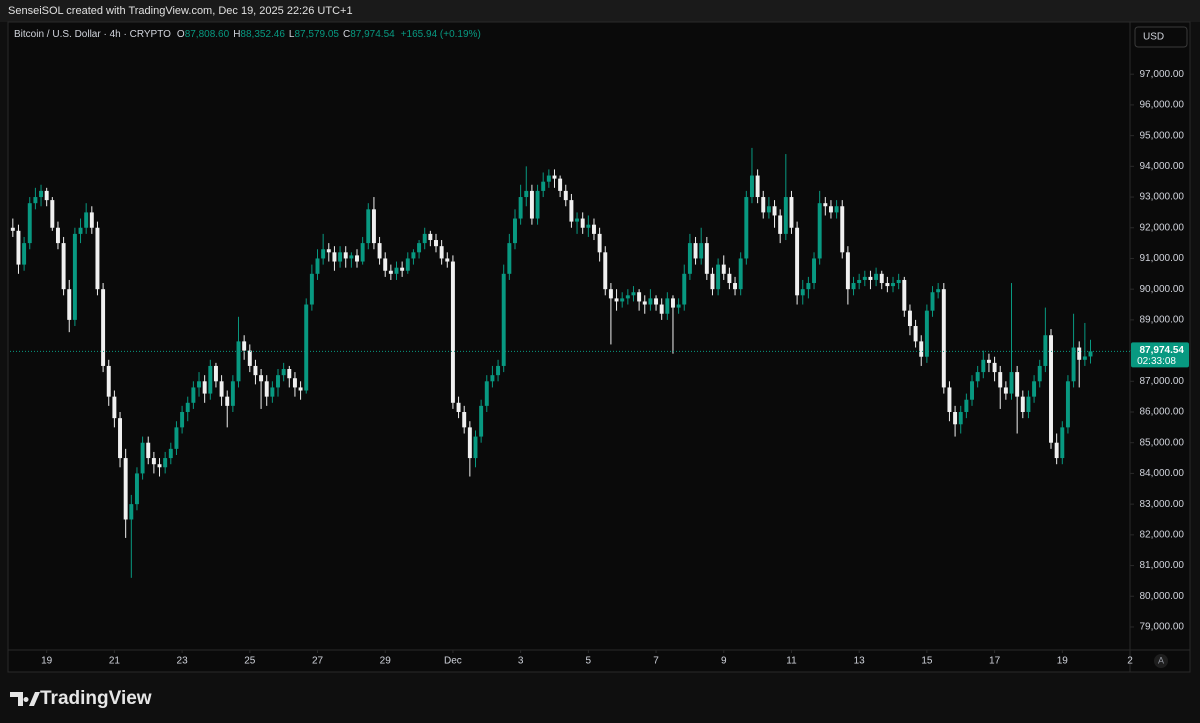 The image size is (1200, 723). Describe the element at coordinates (1162, 166) in the screenshot. I see `y-tick-label: 94,000.00` at that location.